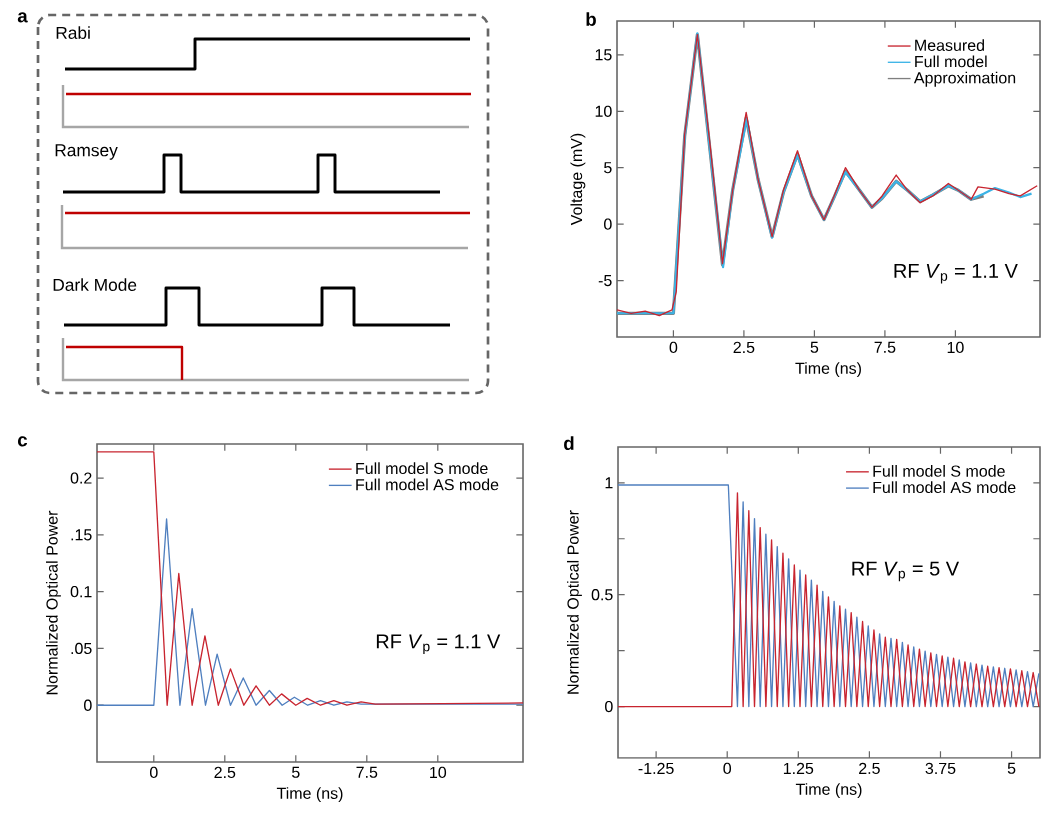 The height and width of the screenshot is (835, 1041). I want to click on y-tick-label: .15, so click(81, 535).